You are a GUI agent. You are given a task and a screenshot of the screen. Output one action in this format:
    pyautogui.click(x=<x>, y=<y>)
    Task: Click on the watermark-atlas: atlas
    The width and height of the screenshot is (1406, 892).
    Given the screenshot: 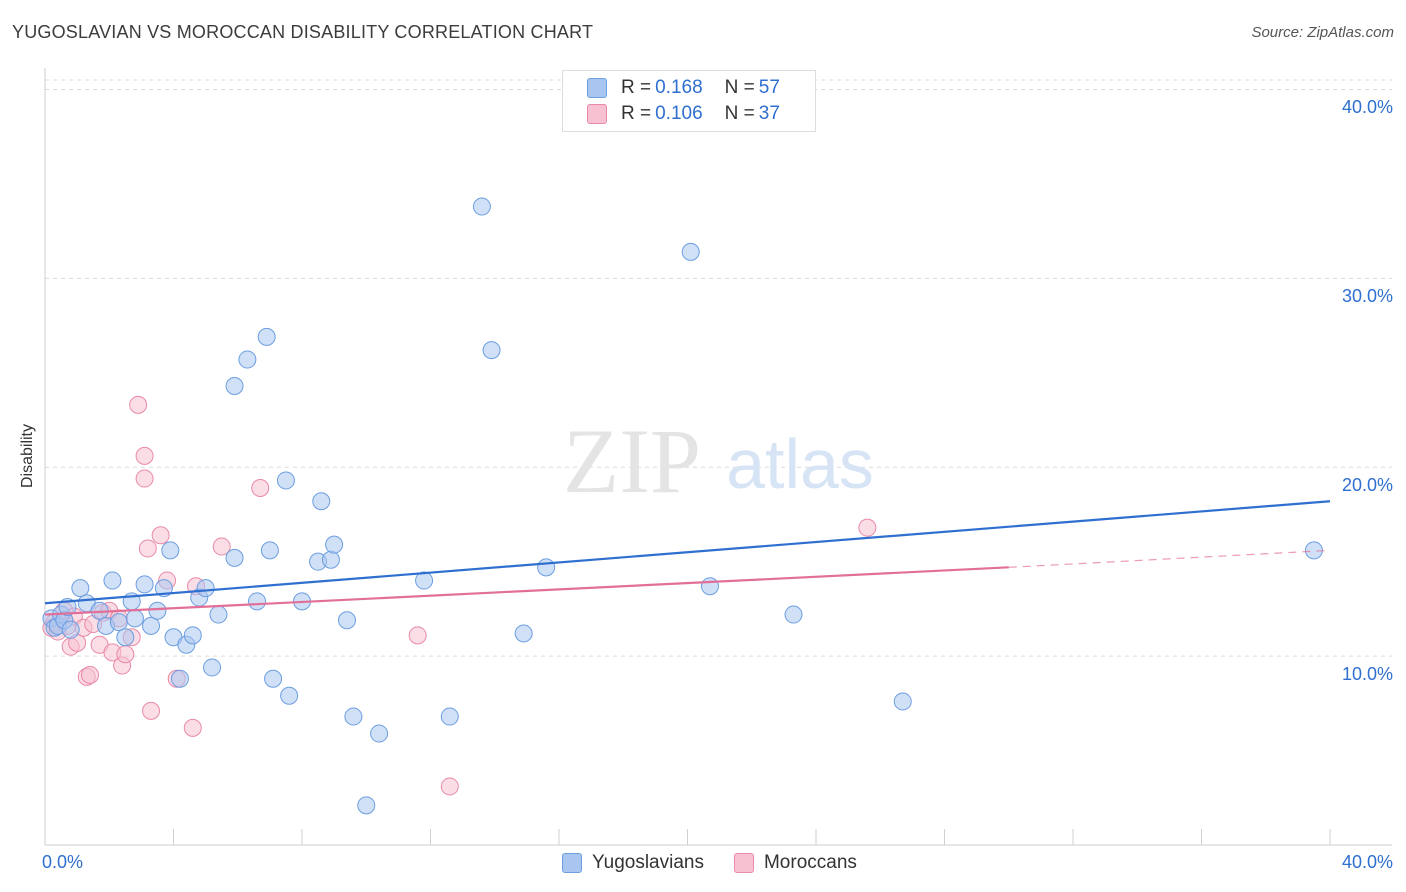 What is the action you would take?
    pyautogui.click(x=800, y=464)
    